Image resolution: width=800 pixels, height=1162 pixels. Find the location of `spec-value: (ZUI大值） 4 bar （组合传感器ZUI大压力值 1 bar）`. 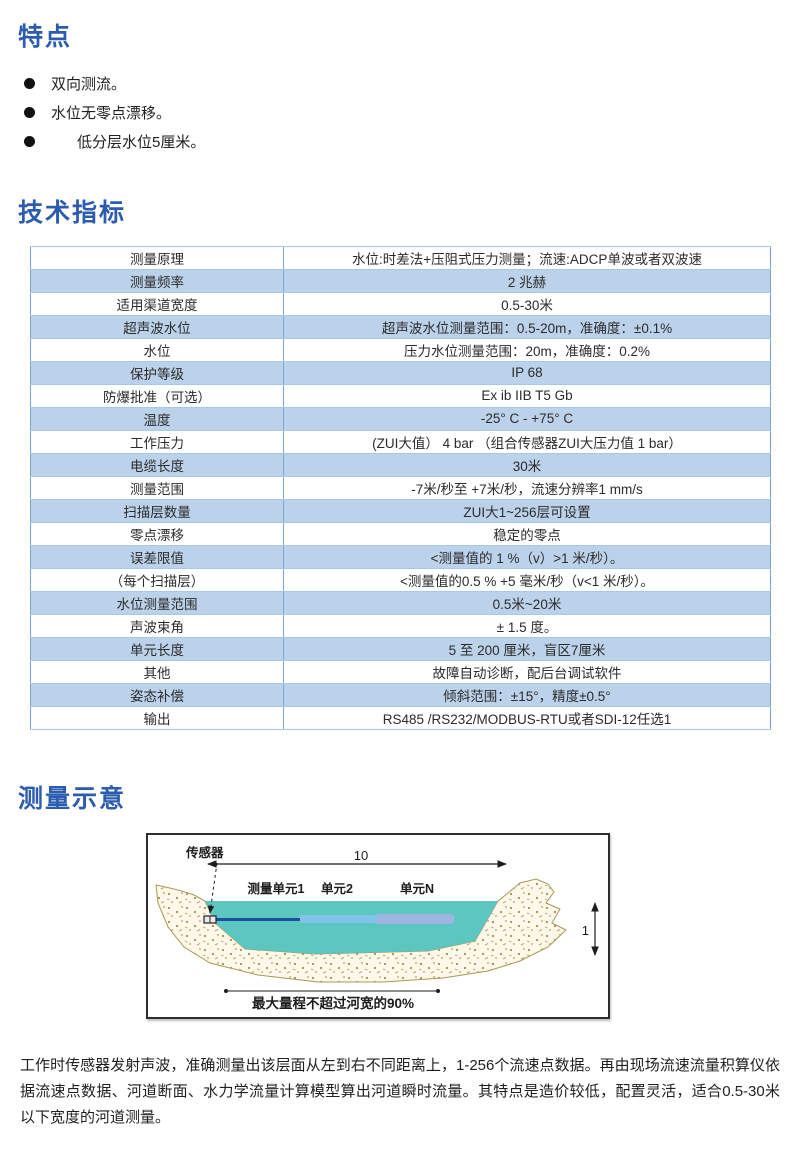

spec-value: (ZUI大值） 4 bar （组合传感器ZUI大压力值 1 bar） is located at coordinates (527, 441).